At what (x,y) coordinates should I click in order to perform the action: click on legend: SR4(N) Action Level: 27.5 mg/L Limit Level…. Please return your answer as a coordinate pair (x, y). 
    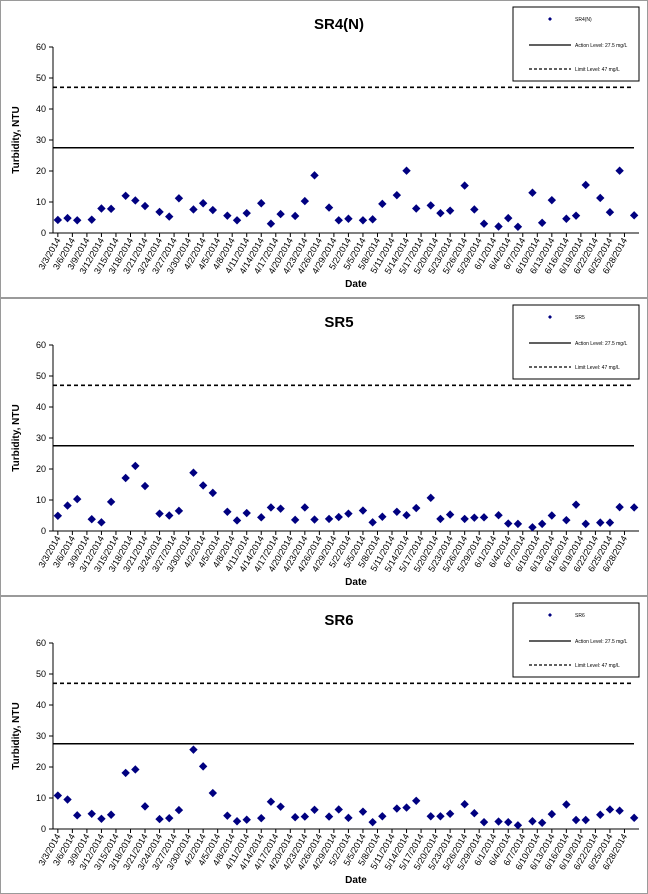
    Looking at the image, I should click on (576, 44).